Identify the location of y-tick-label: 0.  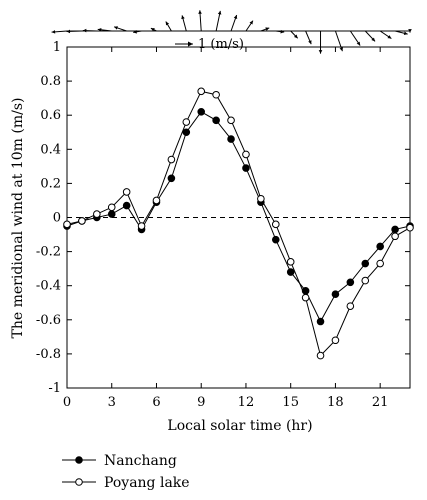
(57, 218).